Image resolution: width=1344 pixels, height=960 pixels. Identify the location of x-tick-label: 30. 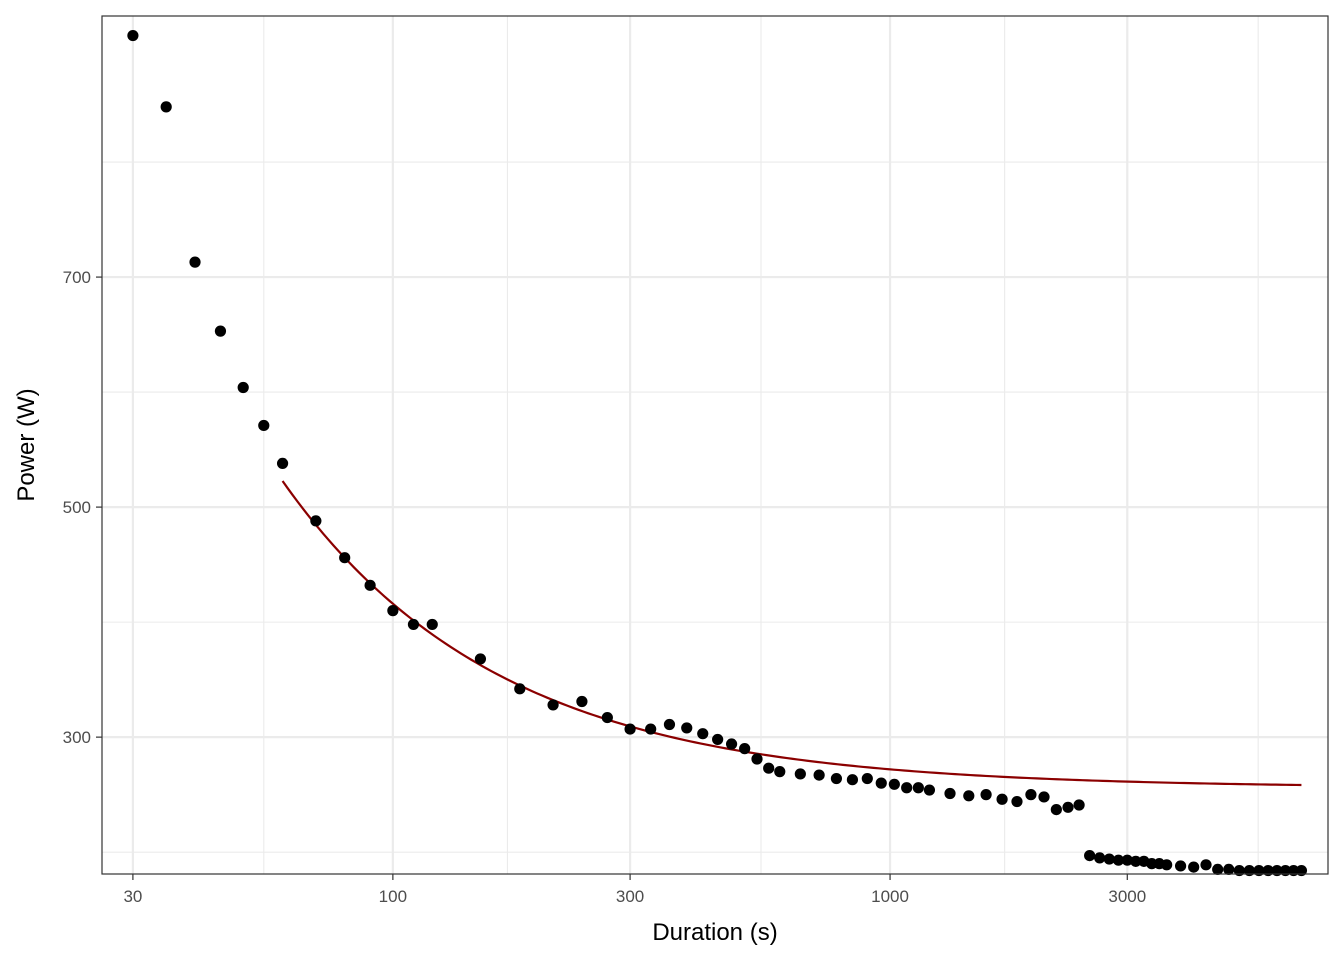
(132, 896).